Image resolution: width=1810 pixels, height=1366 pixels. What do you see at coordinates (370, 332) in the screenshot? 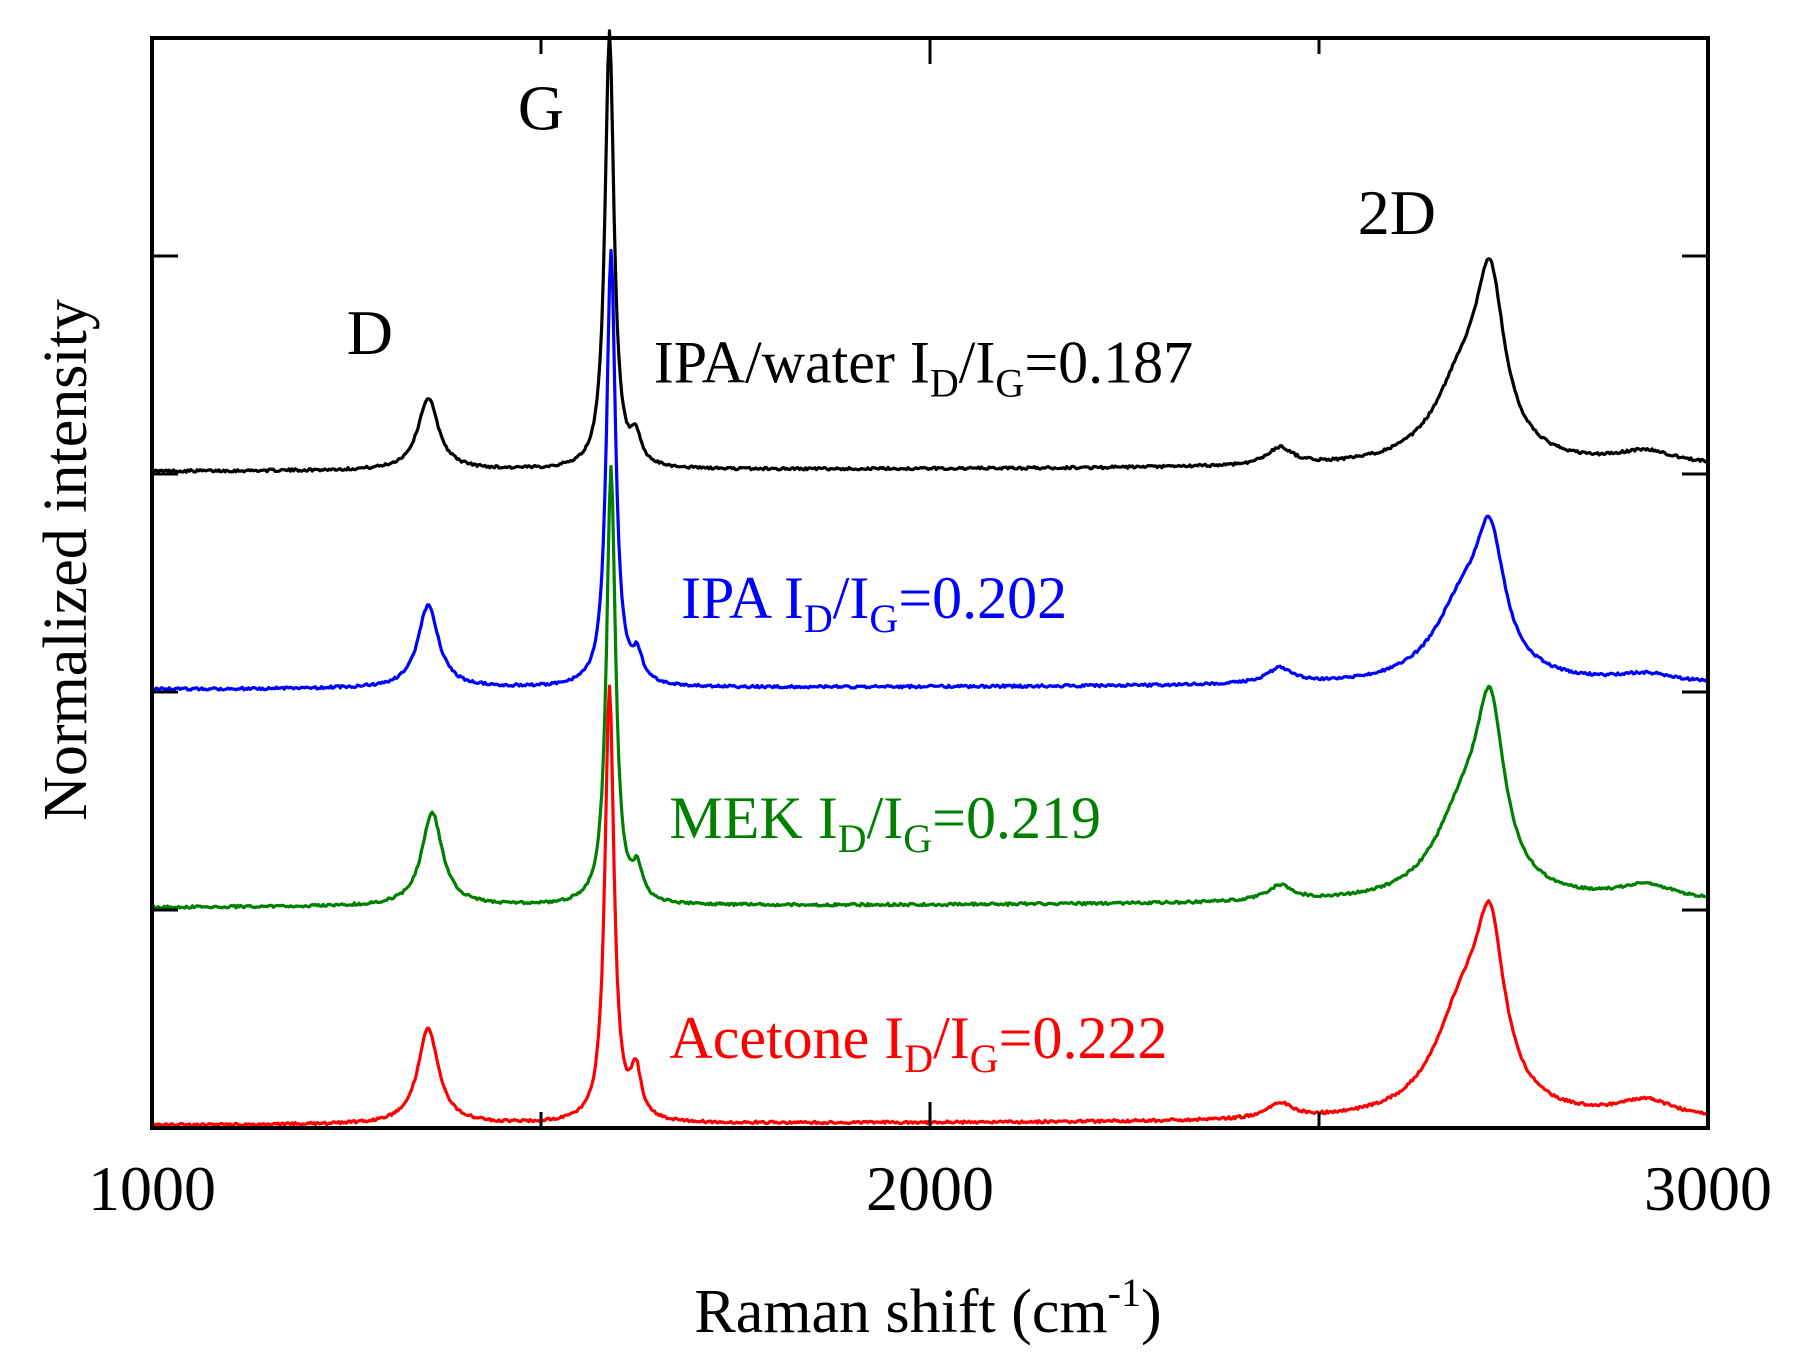
I see `peak-label-d: D` at bounding box center [370, 332].